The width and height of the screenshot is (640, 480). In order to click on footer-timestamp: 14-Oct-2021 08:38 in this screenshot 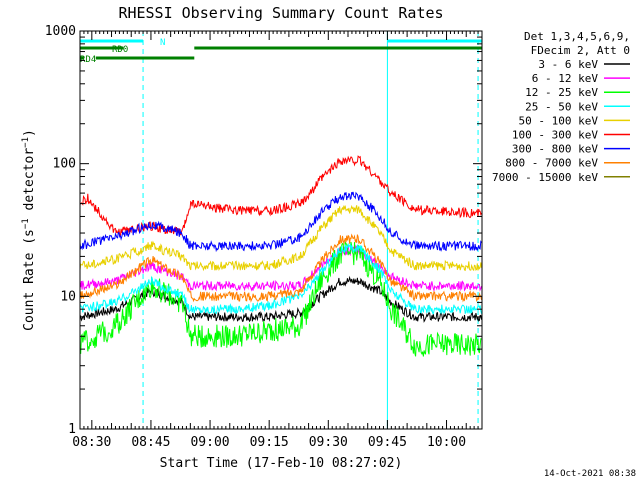, I will do `click(590, 474)`.